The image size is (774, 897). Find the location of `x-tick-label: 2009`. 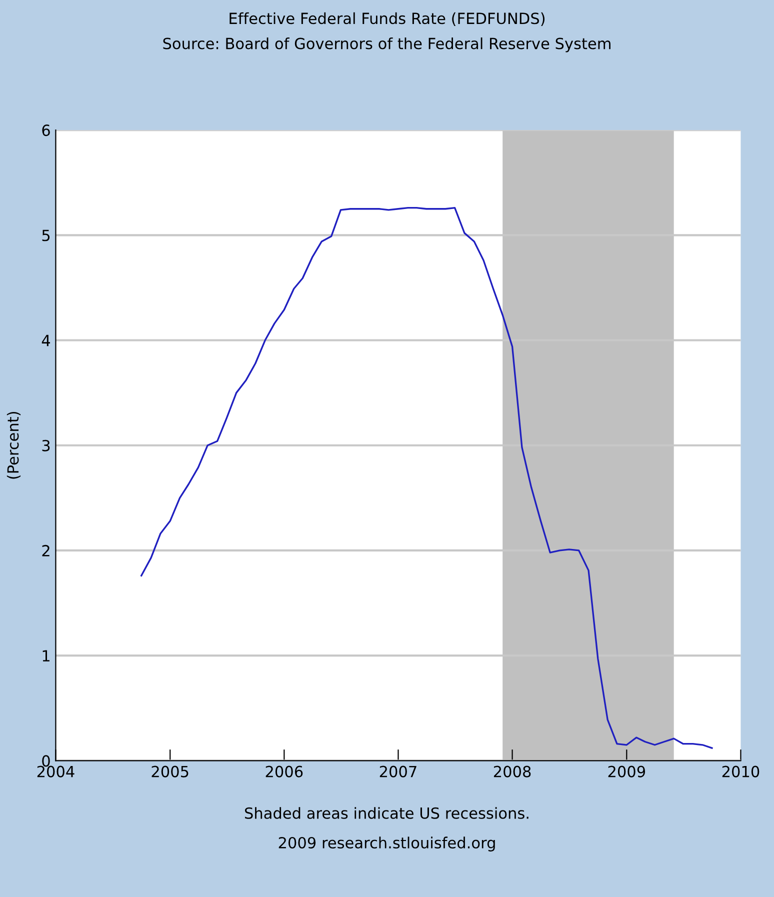

x-tick-label: 2009 is located at coordinates (627, 772).